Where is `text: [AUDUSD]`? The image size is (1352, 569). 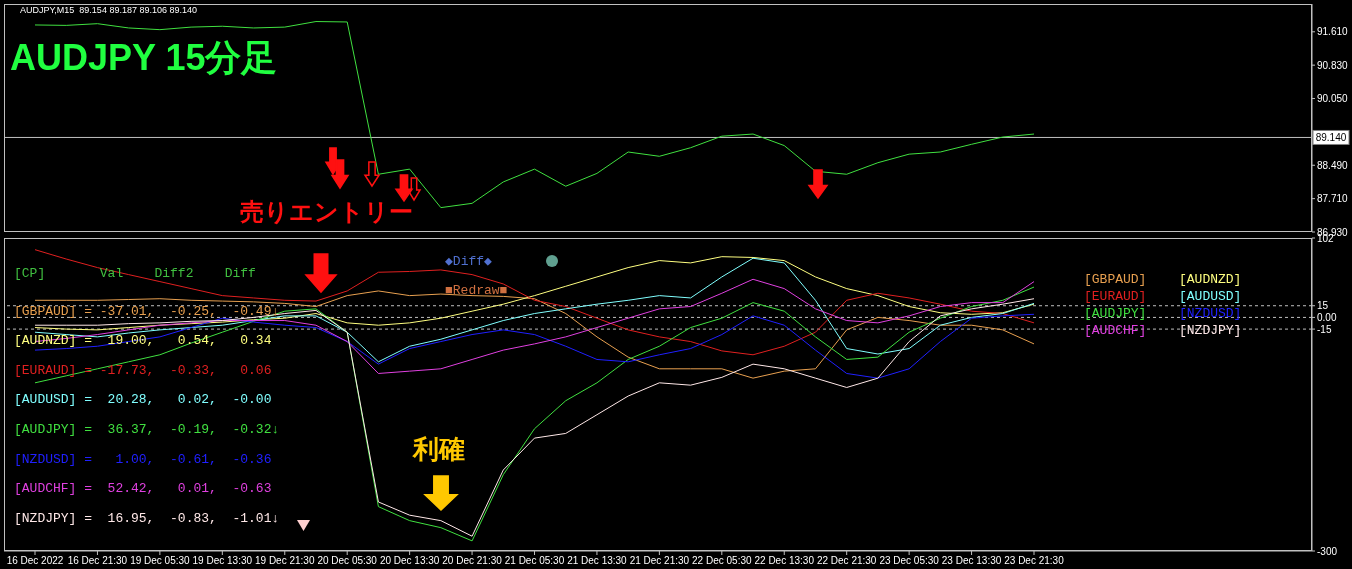 text: [AUDUSD] is located at coordinates (1211, 296).